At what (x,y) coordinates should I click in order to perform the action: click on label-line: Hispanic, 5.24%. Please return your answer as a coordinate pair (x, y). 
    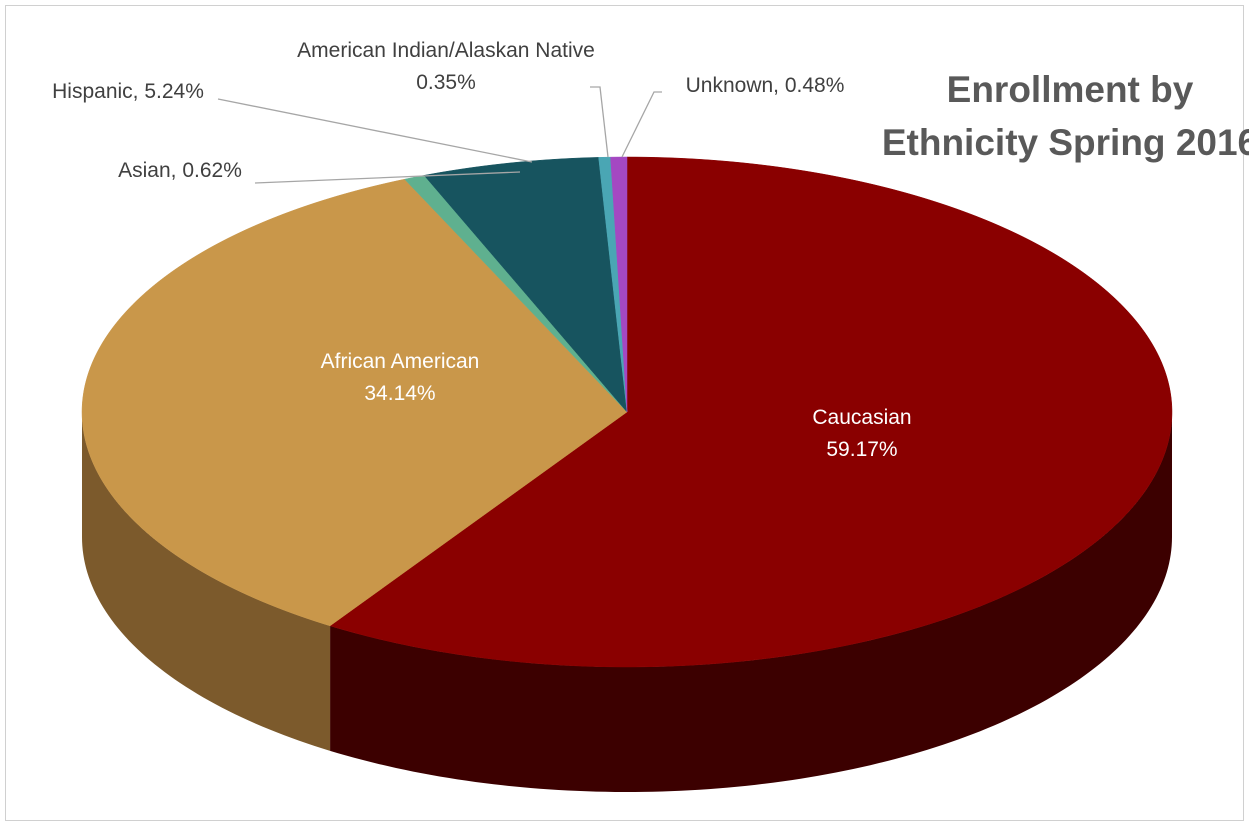
    Looking at the image, I should click on (128, 91).